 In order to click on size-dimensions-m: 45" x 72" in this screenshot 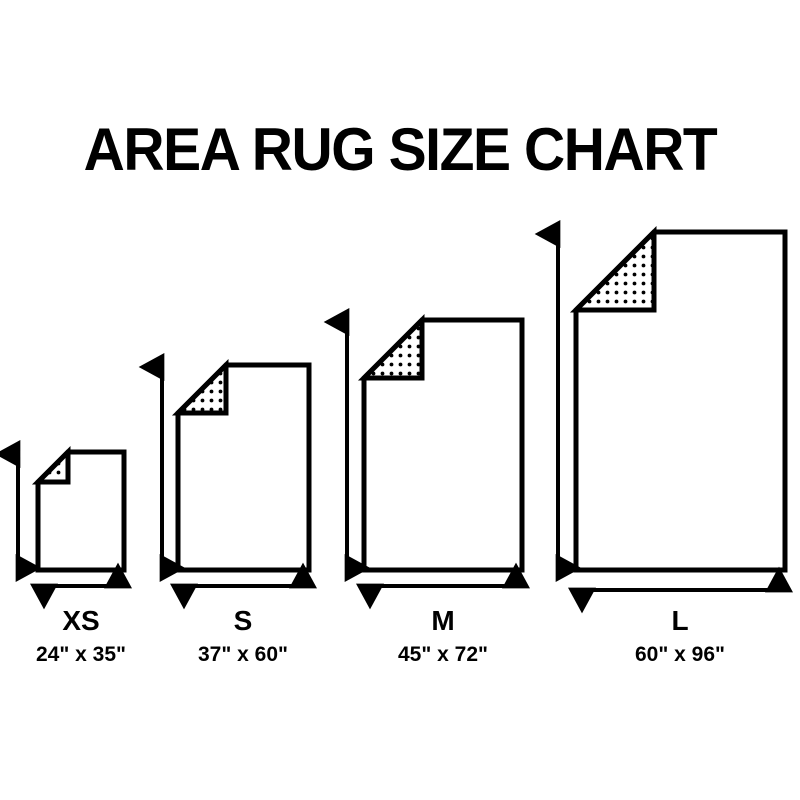, I will do `click(443, 654)`.